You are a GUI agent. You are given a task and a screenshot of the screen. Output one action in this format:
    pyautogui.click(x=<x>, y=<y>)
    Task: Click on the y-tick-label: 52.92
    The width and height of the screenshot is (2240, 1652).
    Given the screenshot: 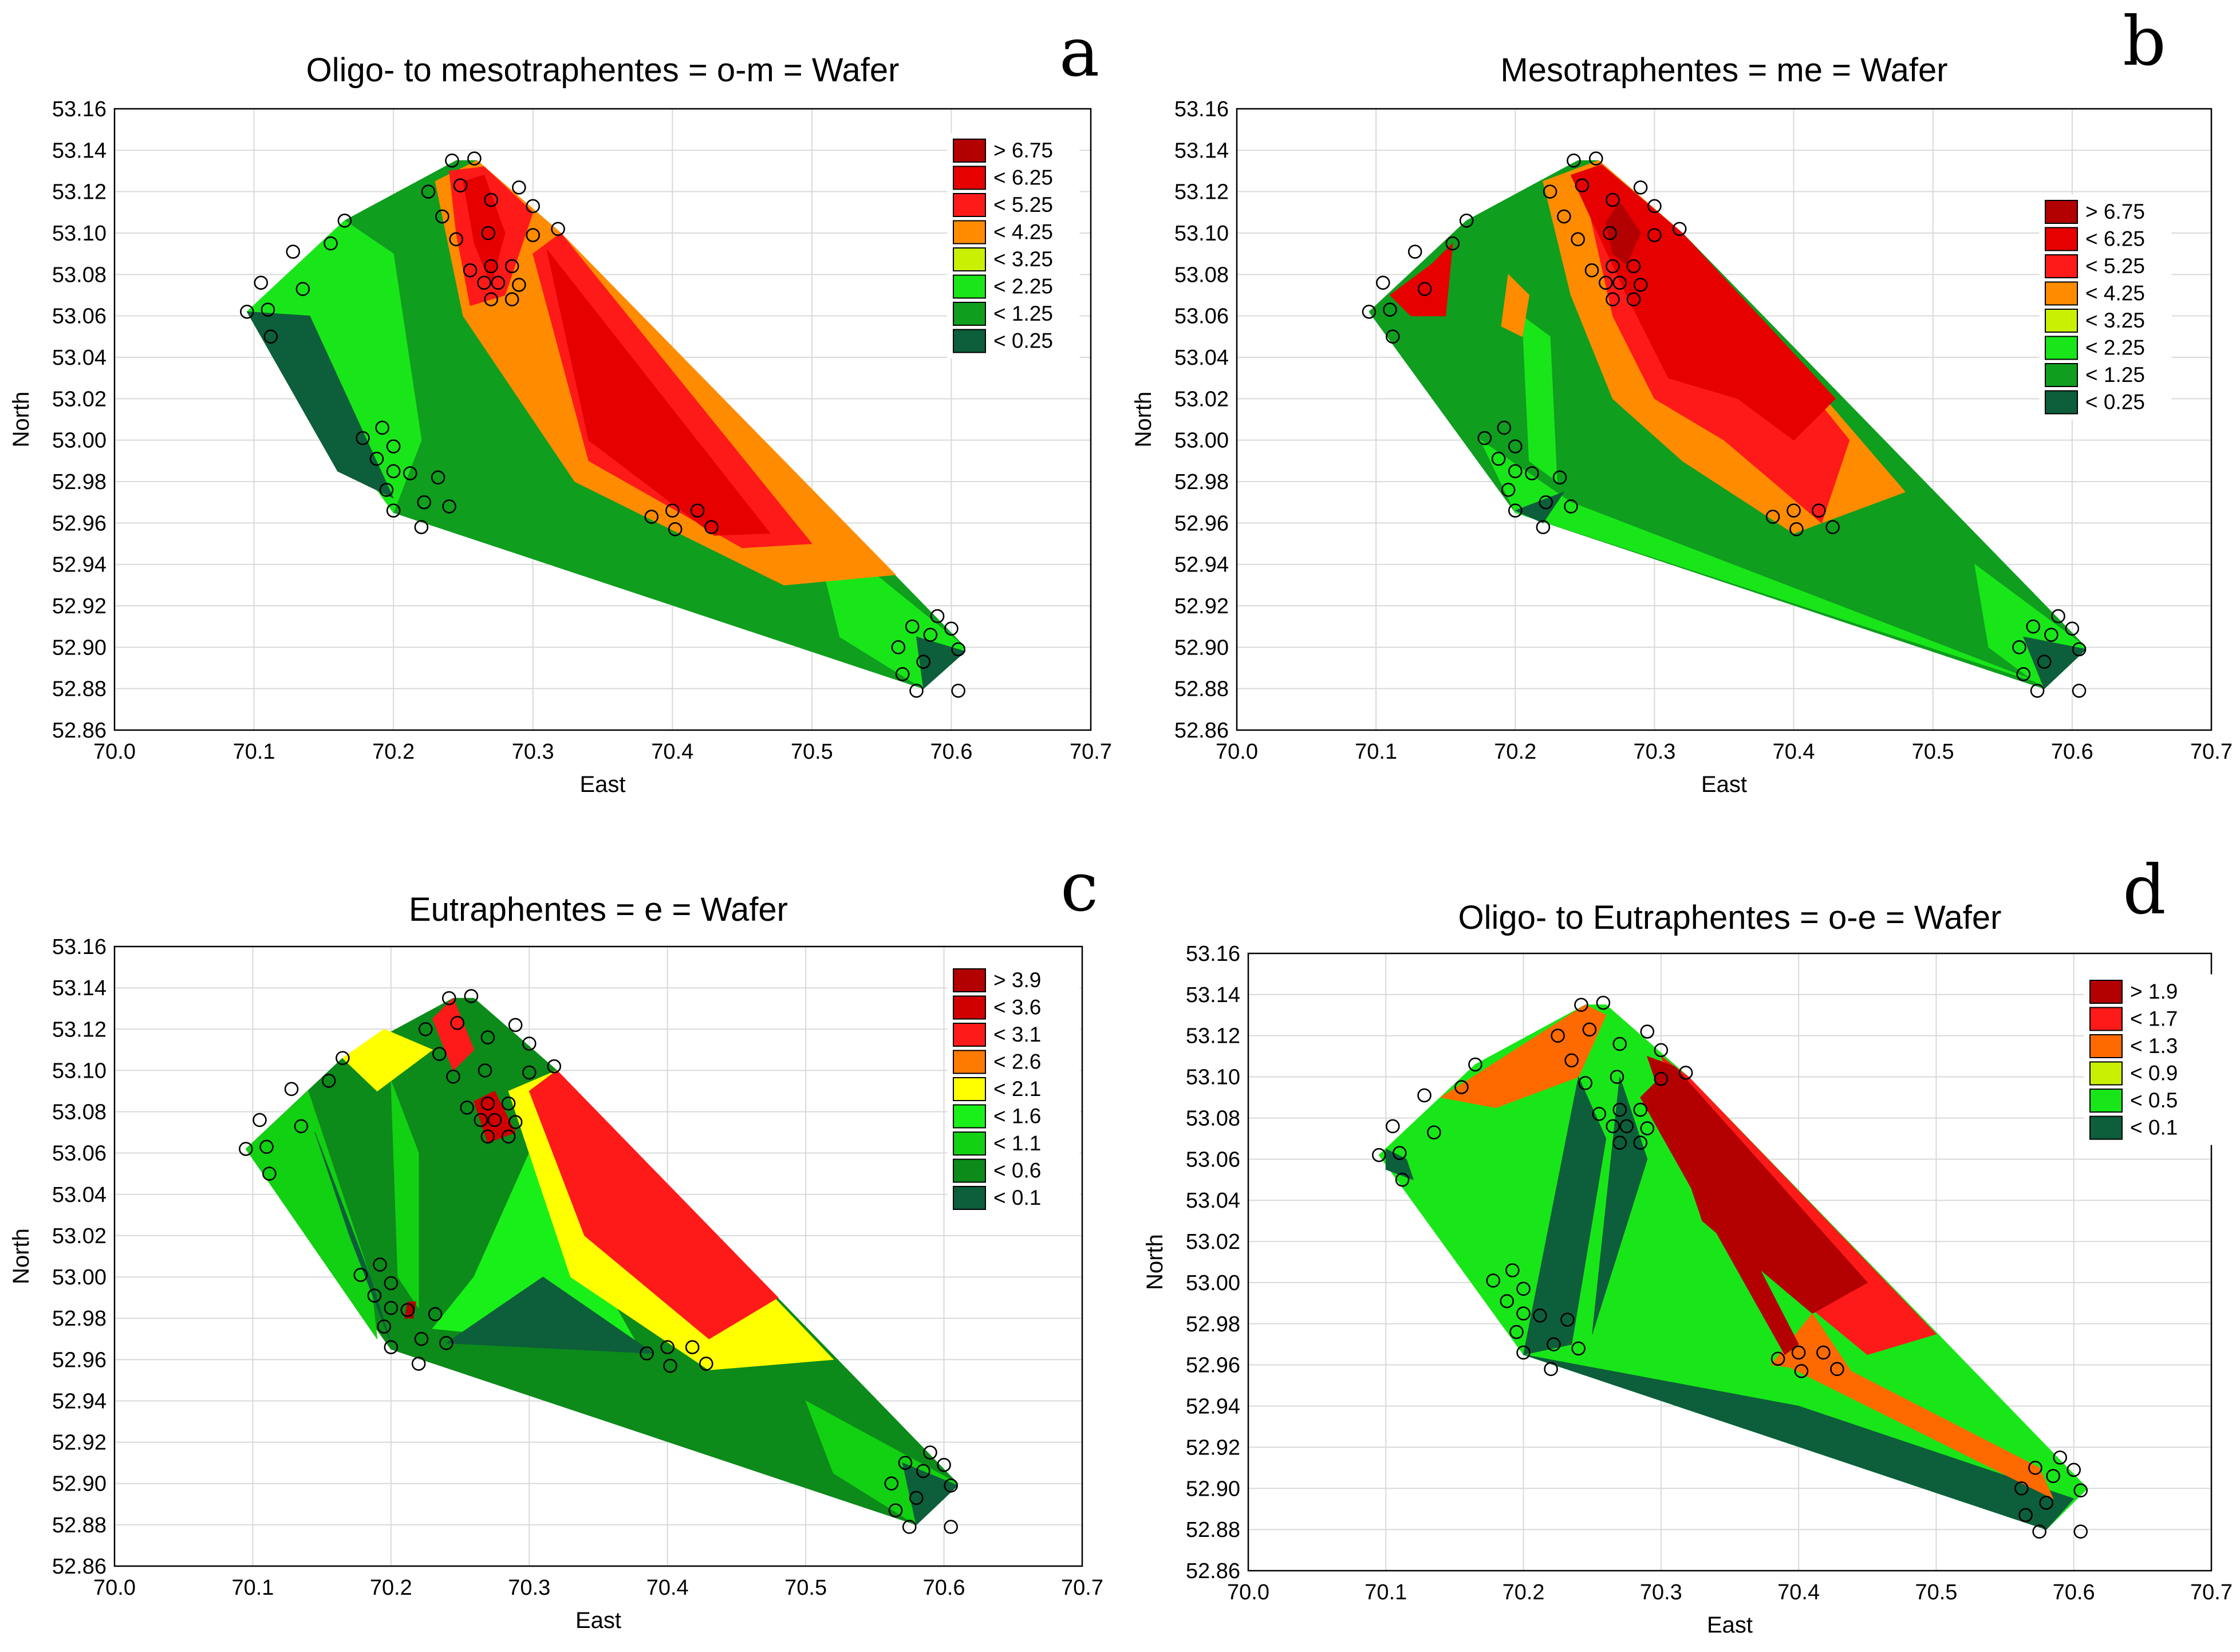 What is the action you would take?
    pyautogui.click(x=1213, y=1448)
    